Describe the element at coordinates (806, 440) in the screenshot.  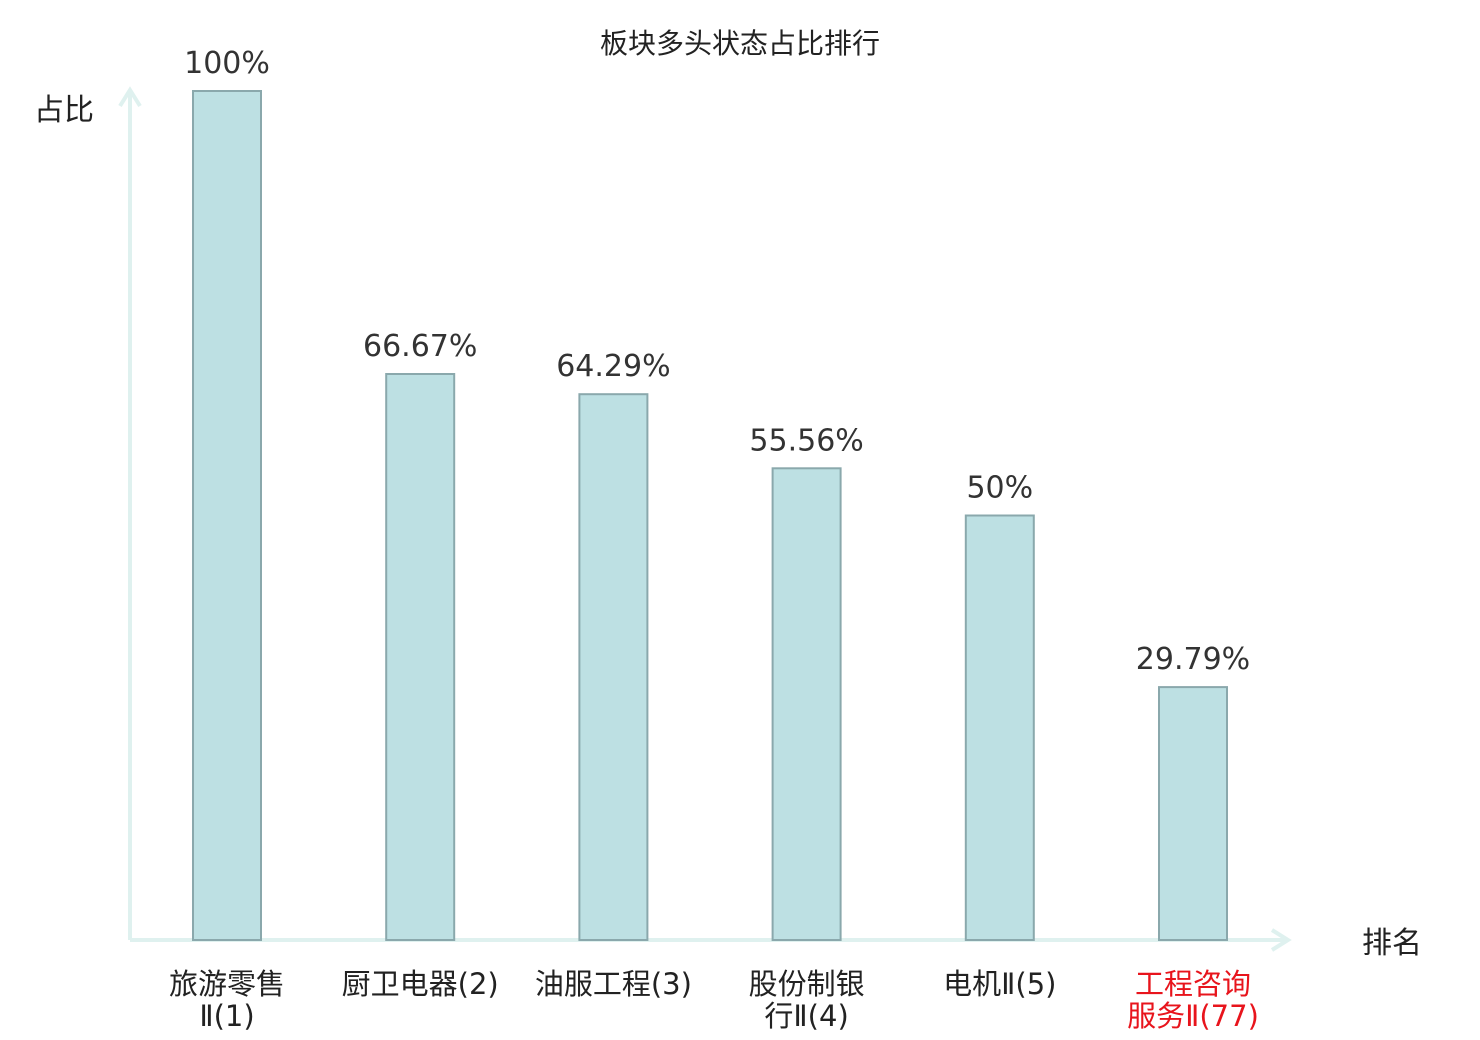
I see `data-label-4: 55.56%` at that location.